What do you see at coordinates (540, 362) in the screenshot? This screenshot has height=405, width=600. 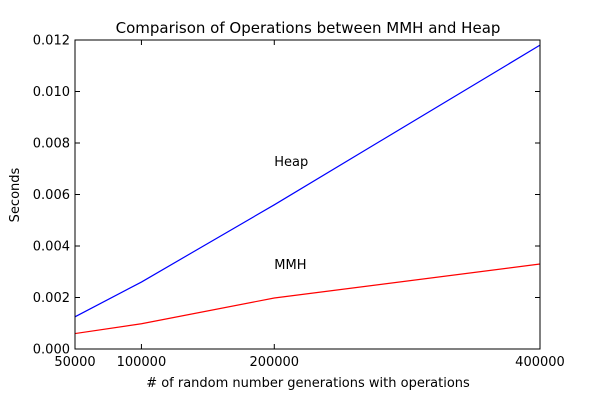 I see `x-tick-label: 400000` at bounding box center [540, 362].